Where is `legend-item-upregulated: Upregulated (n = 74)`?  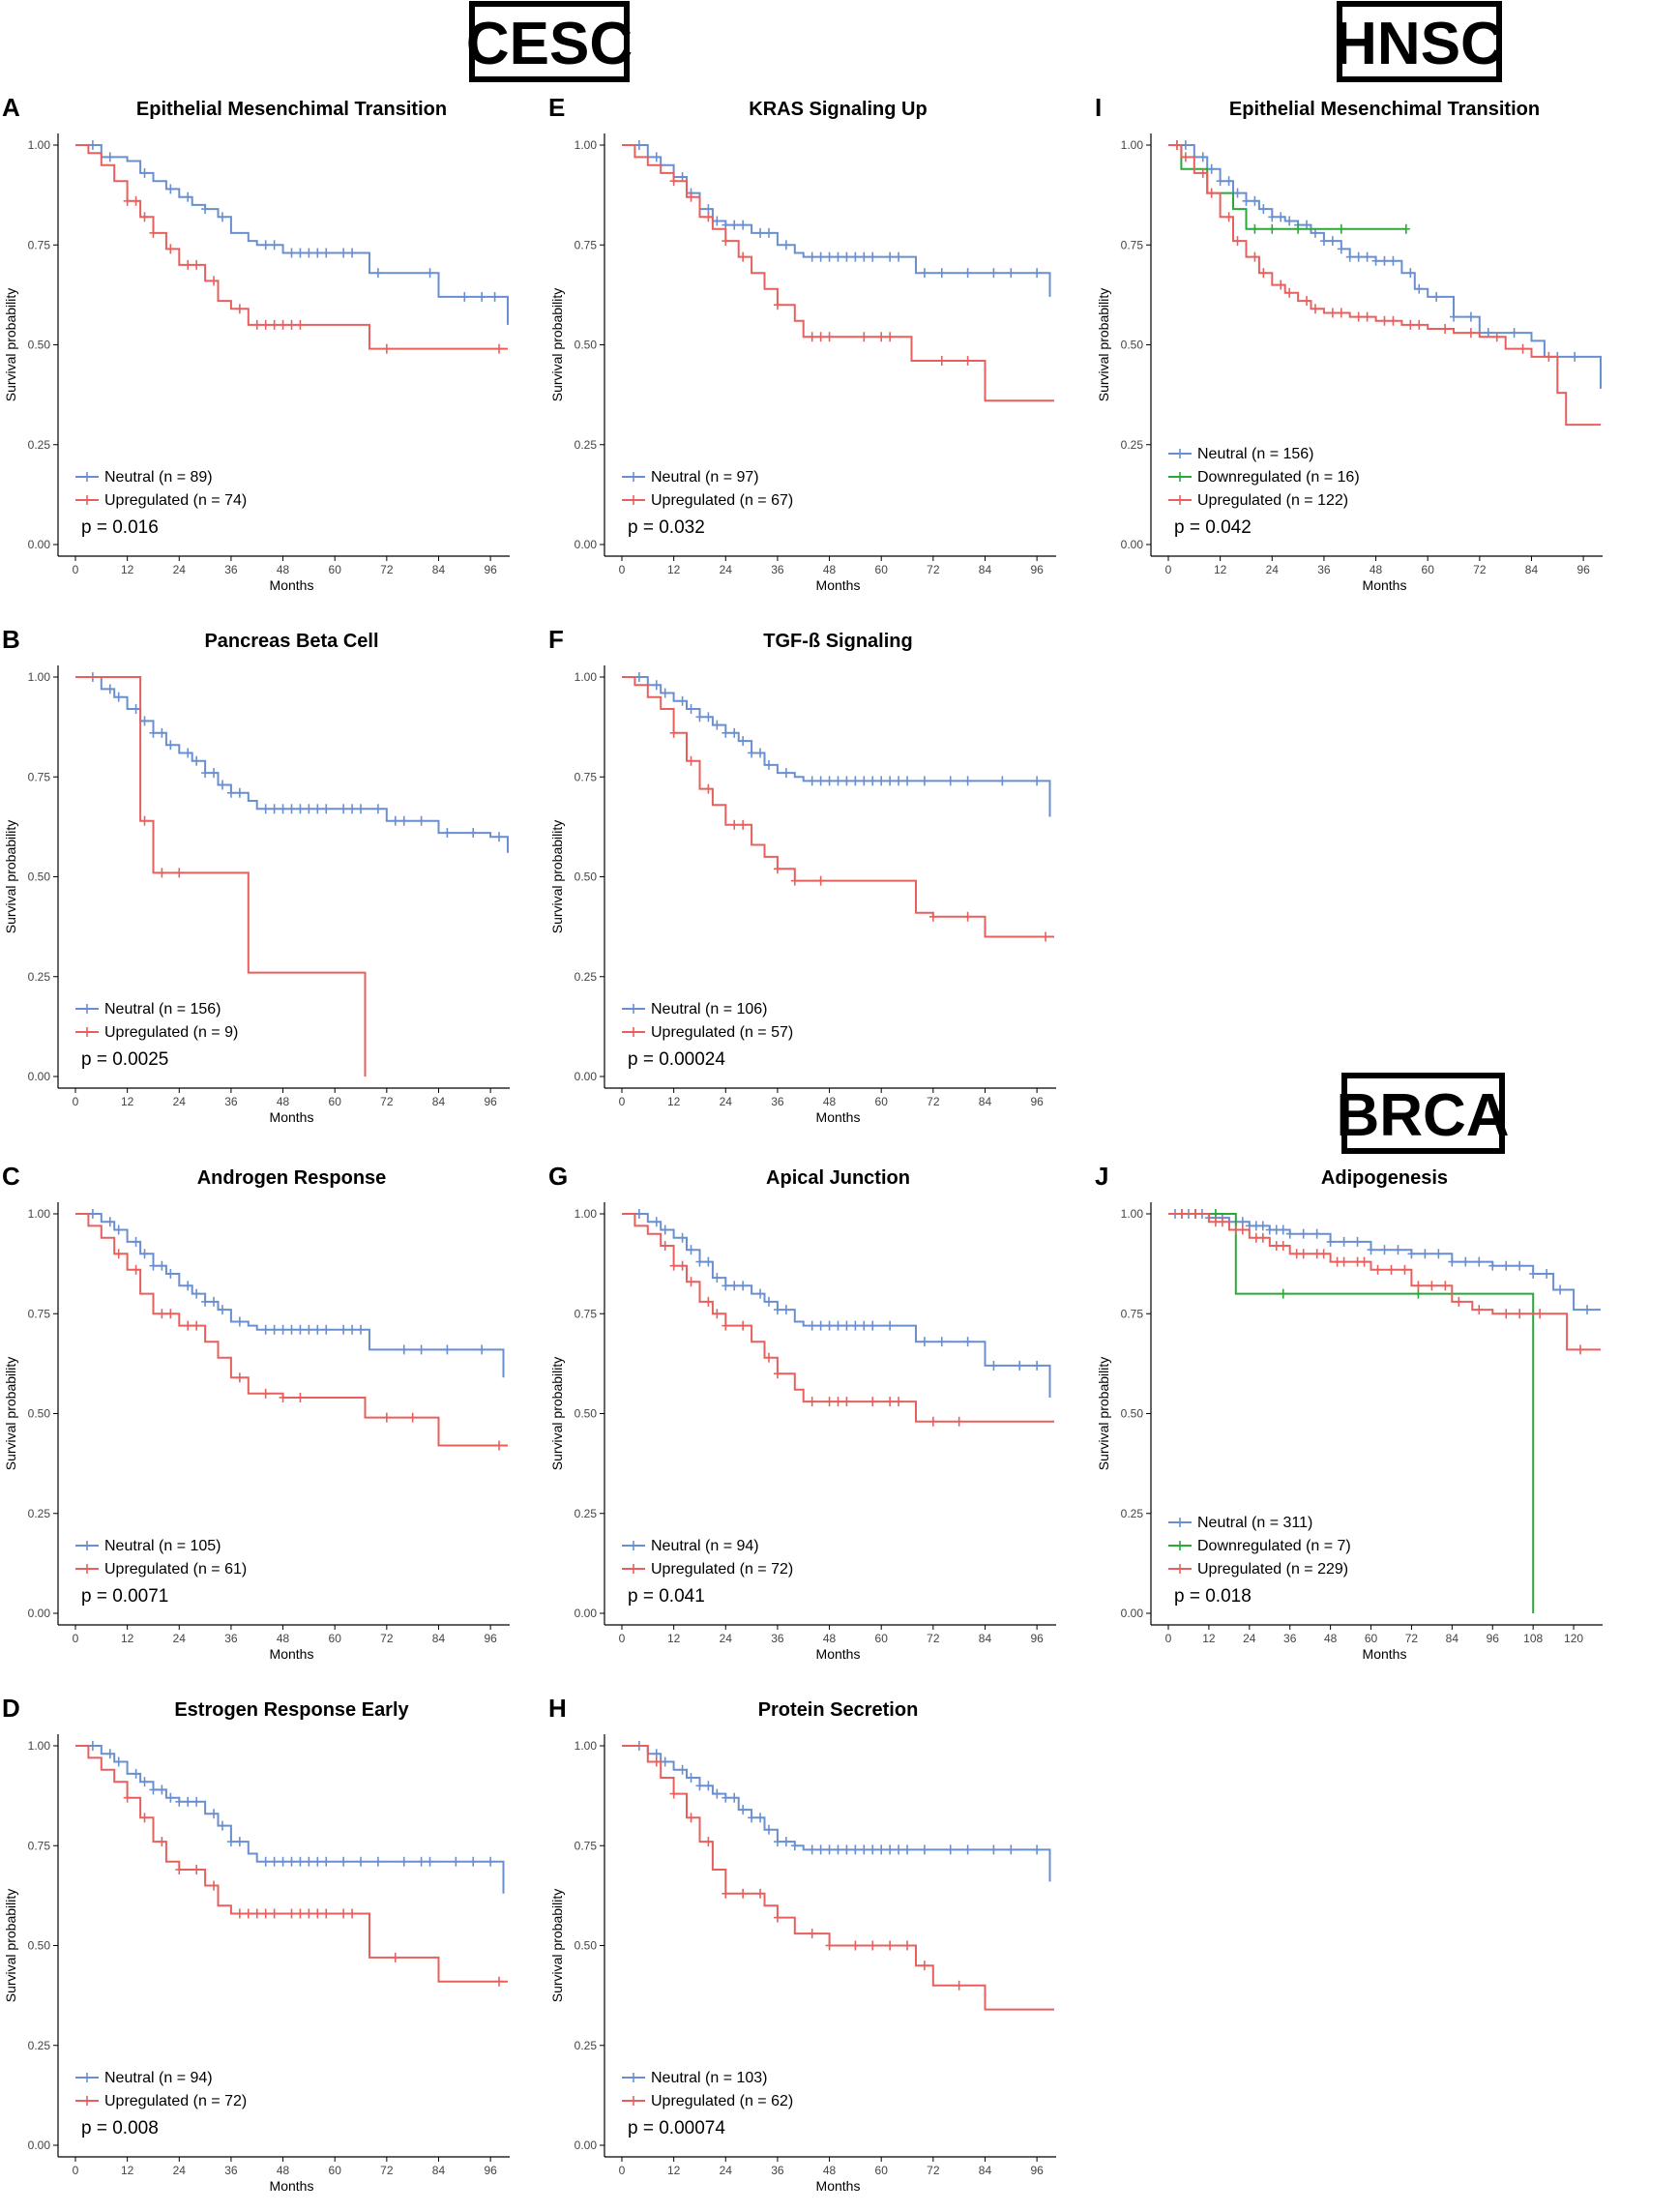
legend-item-upregulated: Upregulated (n = 74) is located at coordinates (161, 501).